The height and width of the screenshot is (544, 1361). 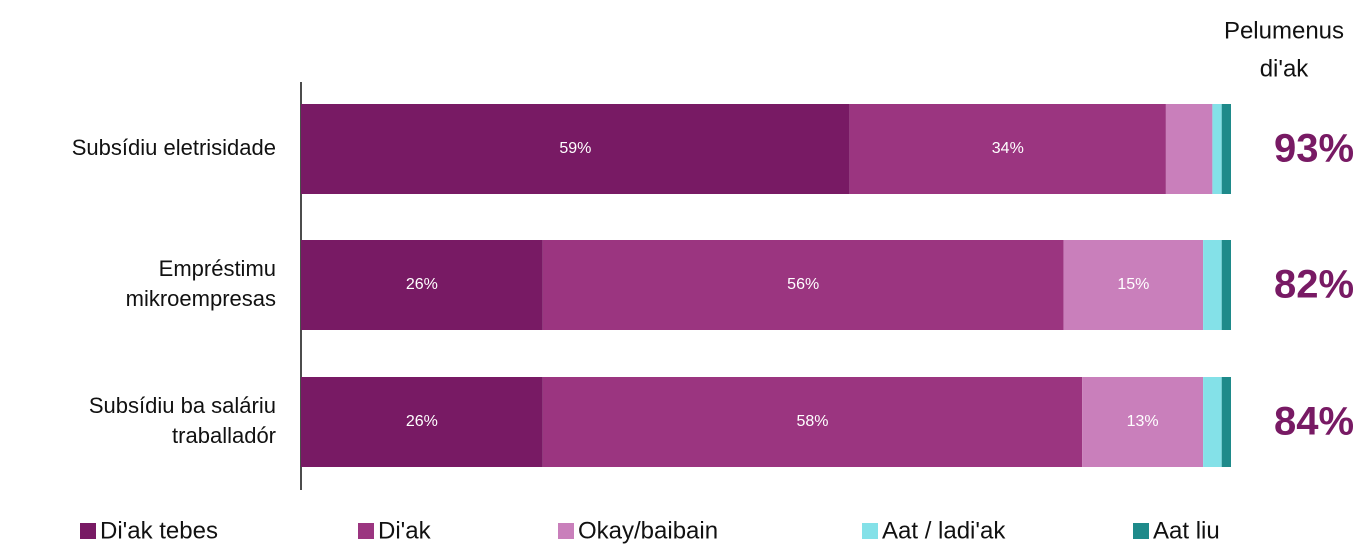 What do you see at coordinates (405, 530) in the screenshot?
I see `legend-label: Di'ak` at bounding box center [405, 530].